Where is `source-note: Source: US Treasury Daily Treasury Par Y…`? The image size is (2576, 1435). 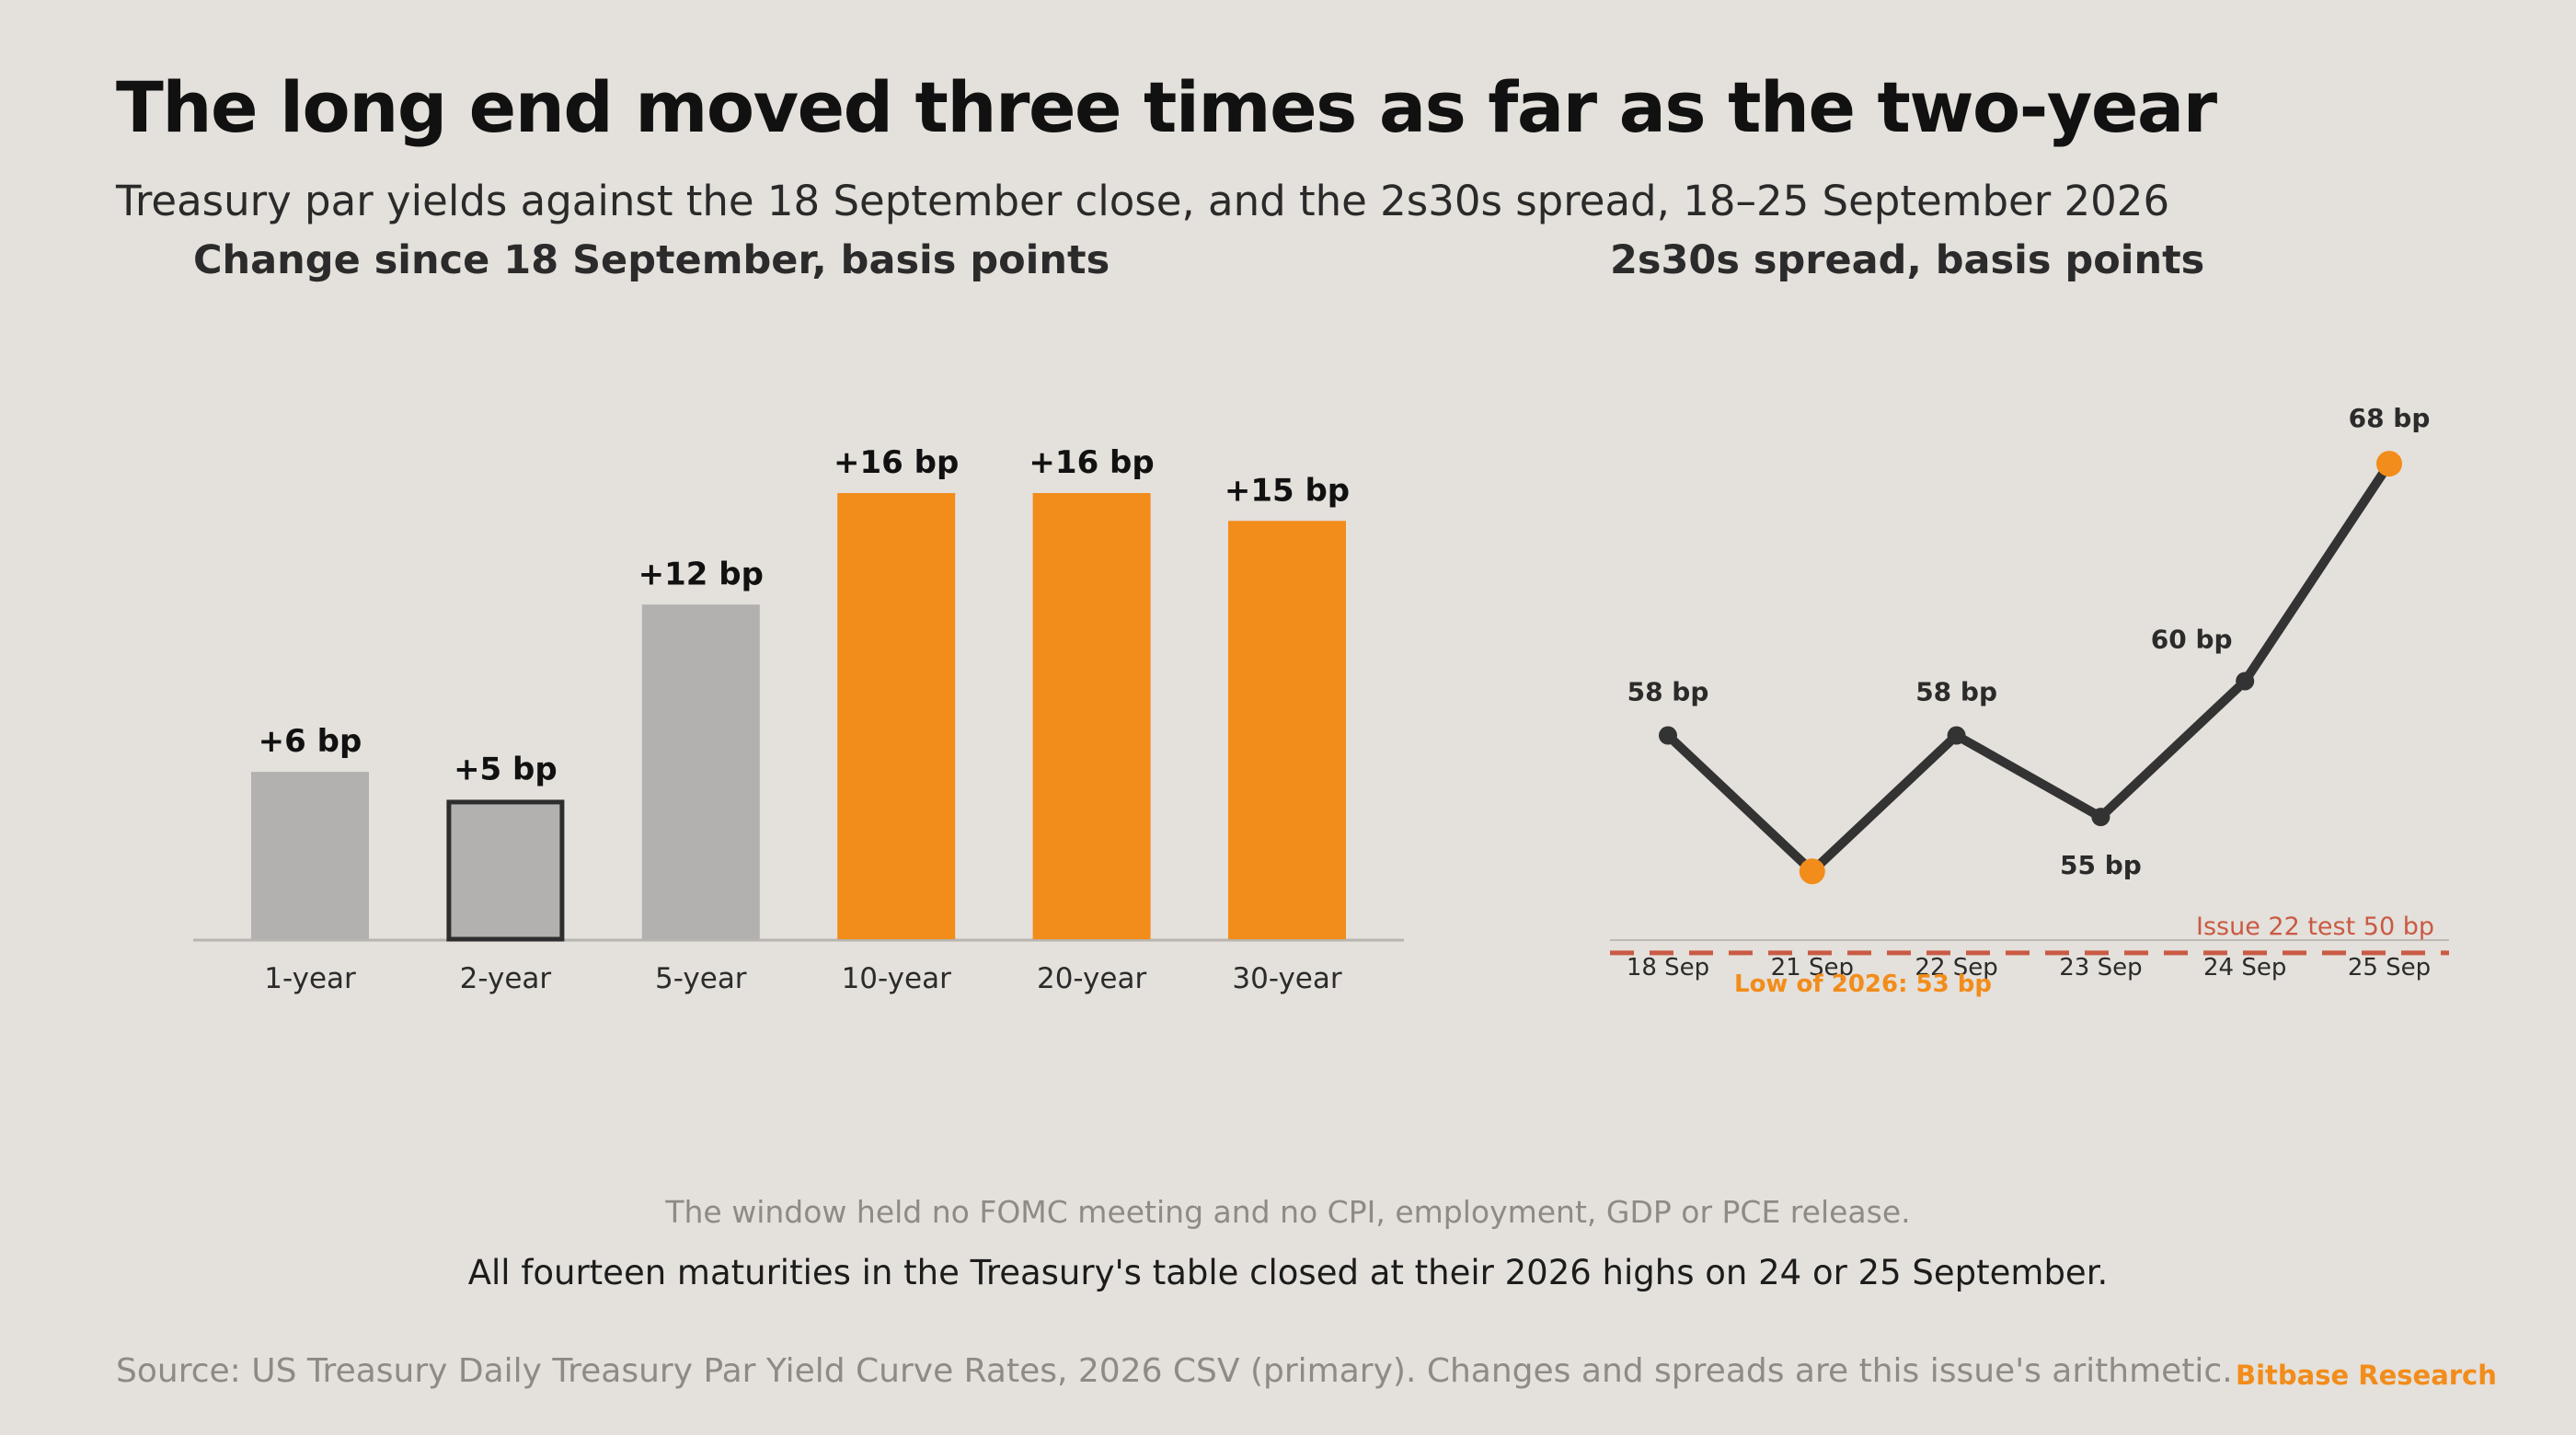
source-note: Source: US Treasury Daily Treasury Par Y… is located at coordinates (1174, 1371).